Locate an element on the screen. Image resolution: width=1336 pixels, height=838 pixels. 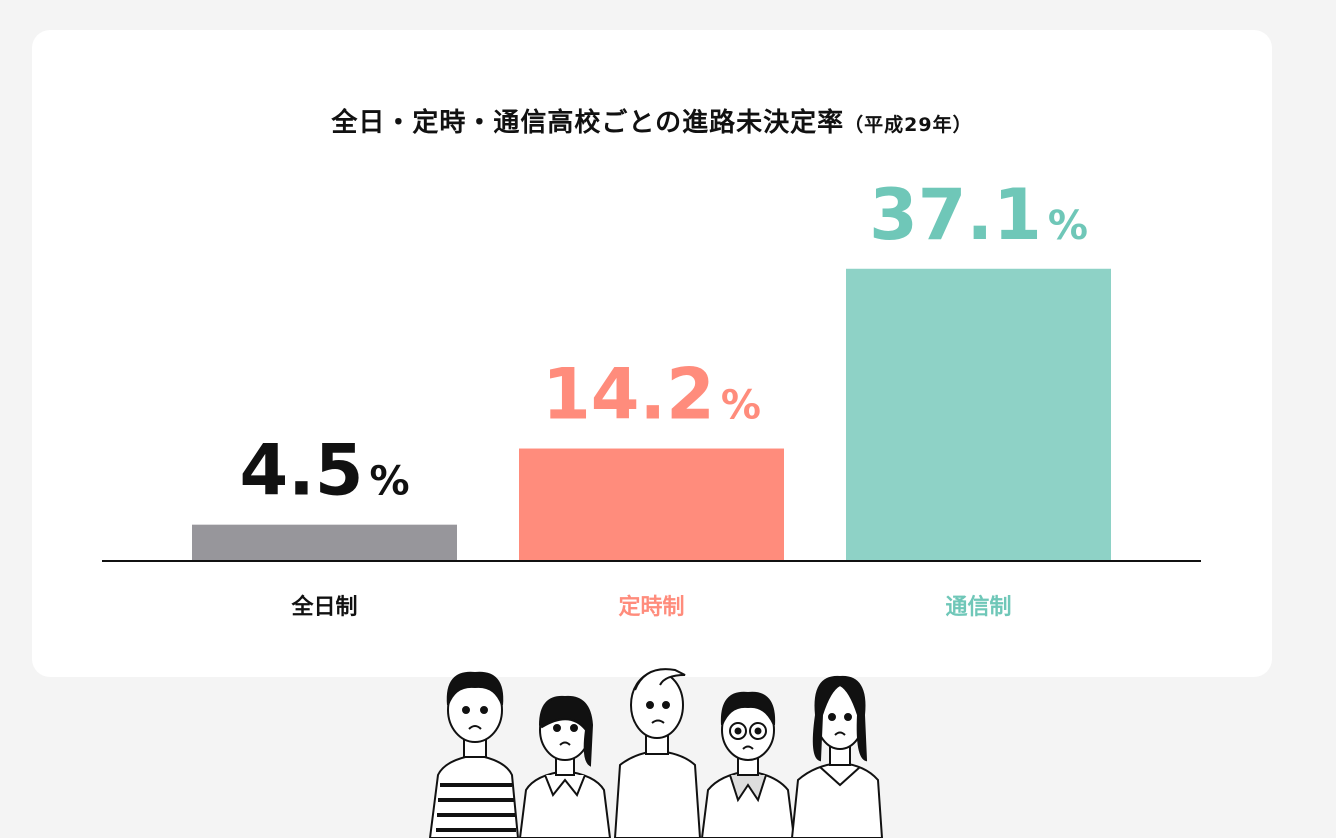
chart-title: 全日・定時・通信高校ごとの進路未決定率（平成29年） is located at coordinates (652, 120).